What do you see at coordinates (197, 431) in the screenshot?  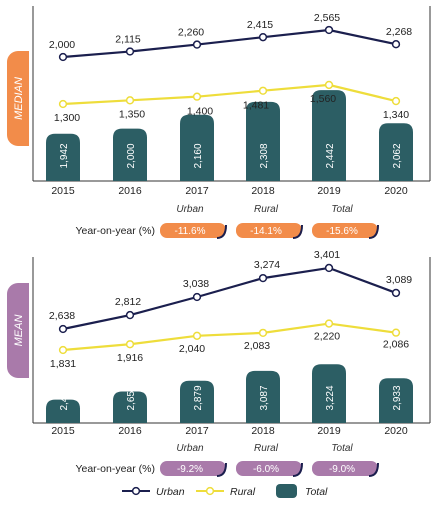 I see `year-tick-label: 2017` at bounding box center [197, 431].